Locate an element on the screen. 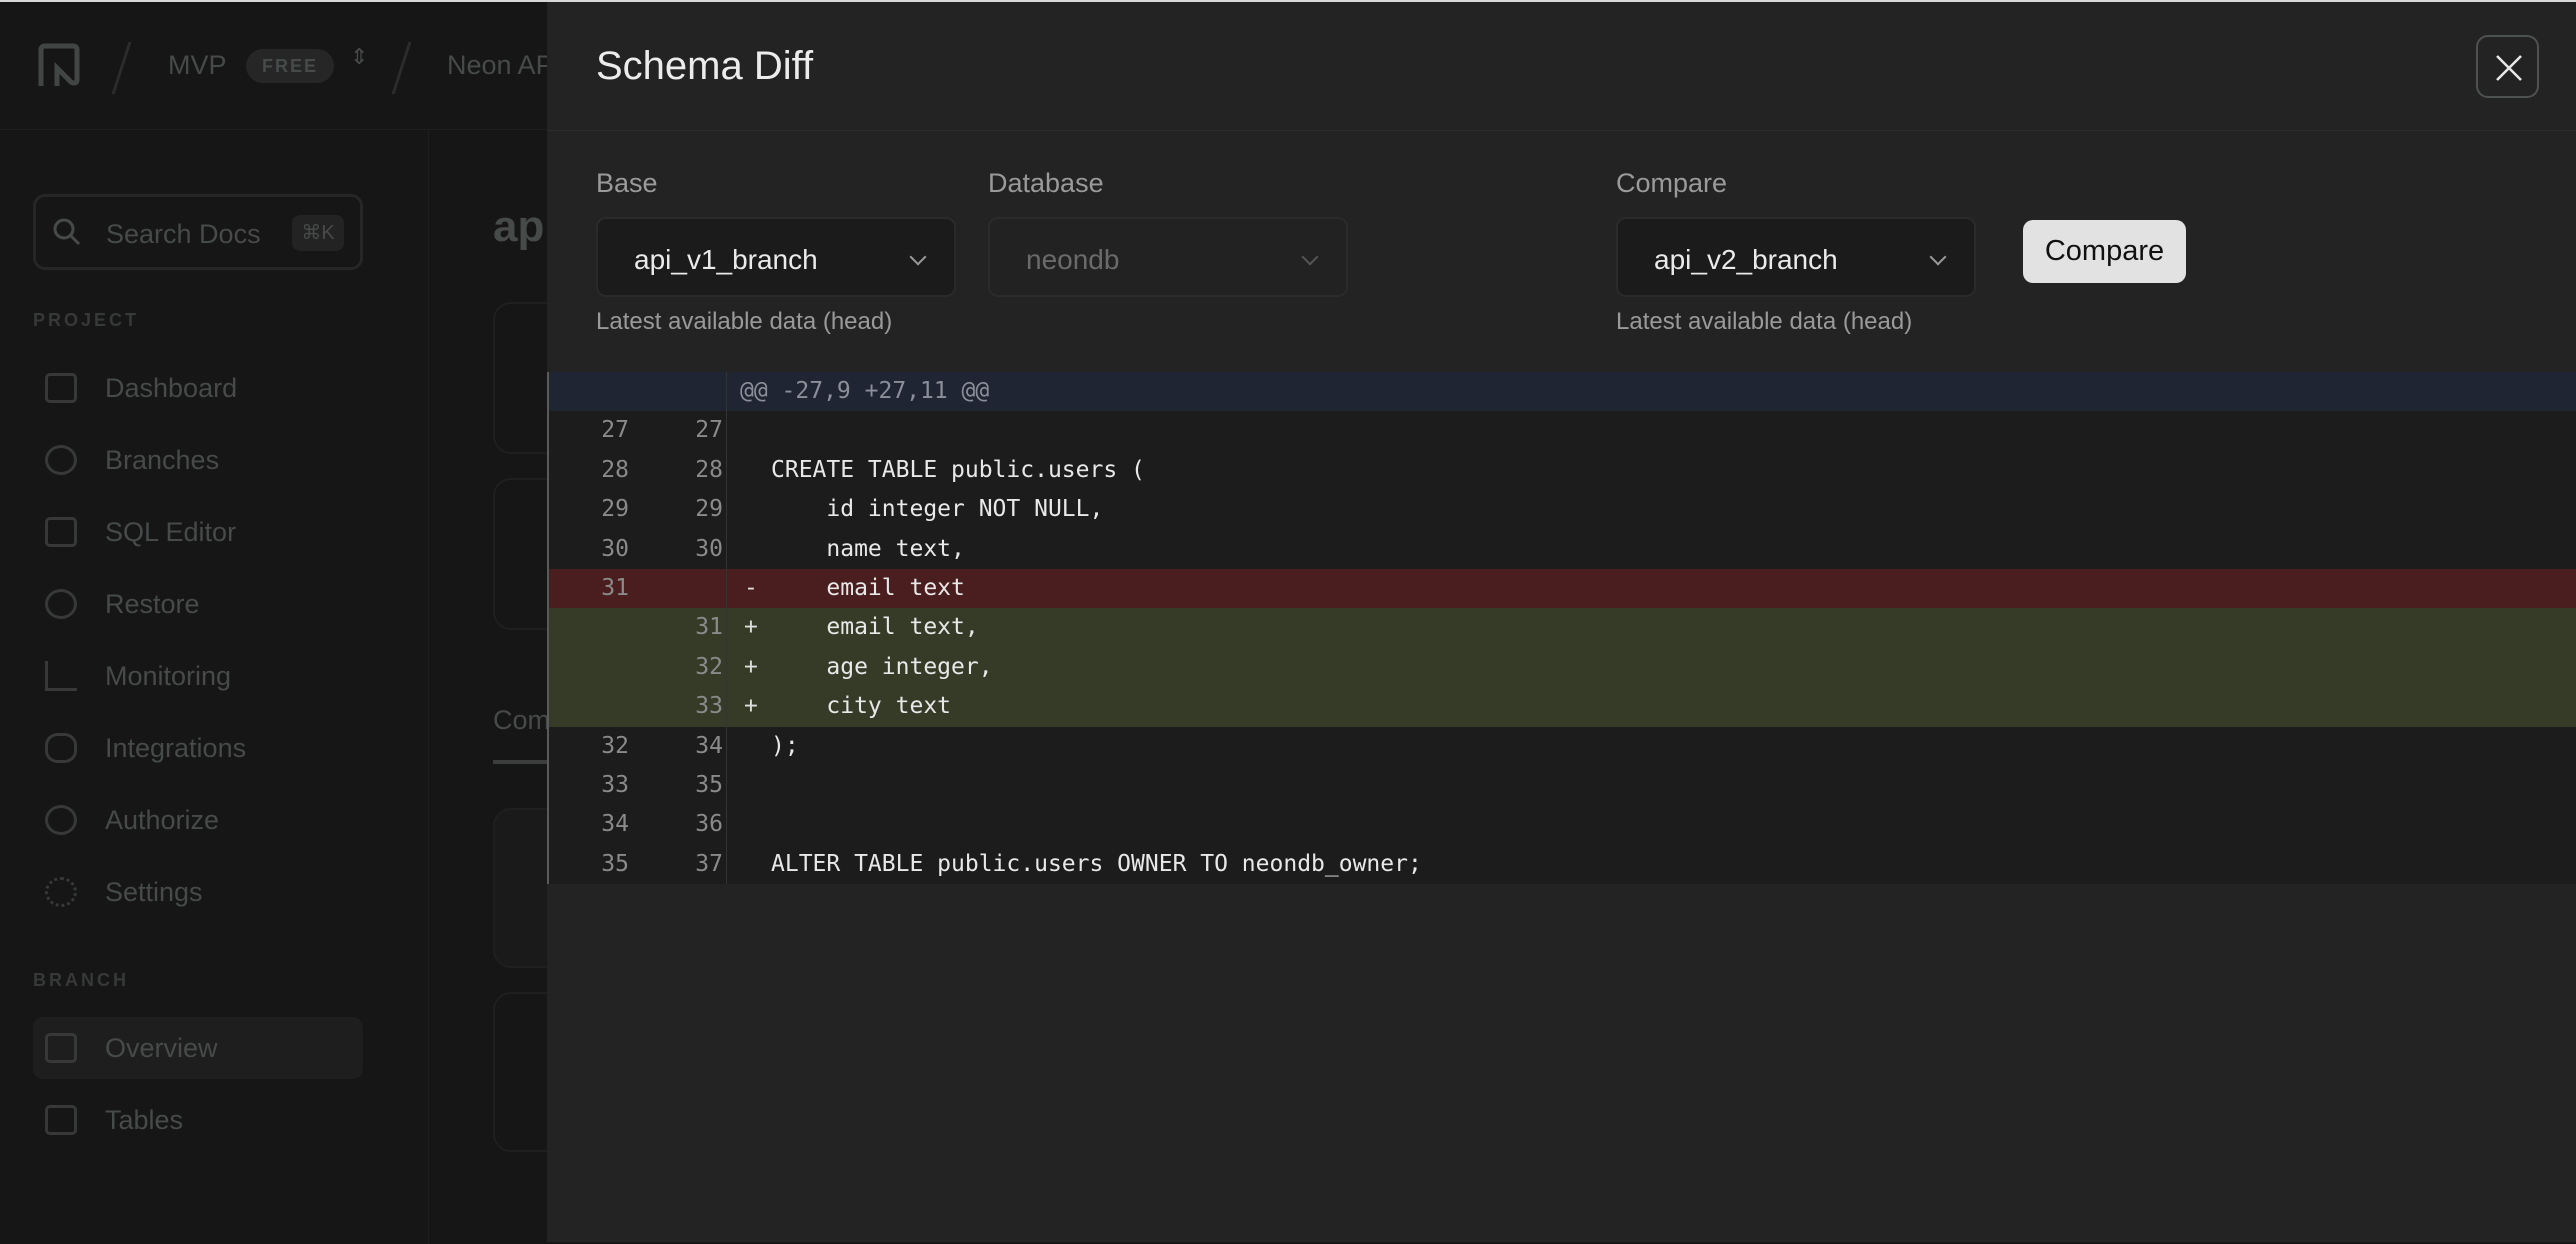 This screenshot has width=2576, height=1244. diff-line: 29 29 id integer NOT NULL, is located at coordinates (1562, 510).